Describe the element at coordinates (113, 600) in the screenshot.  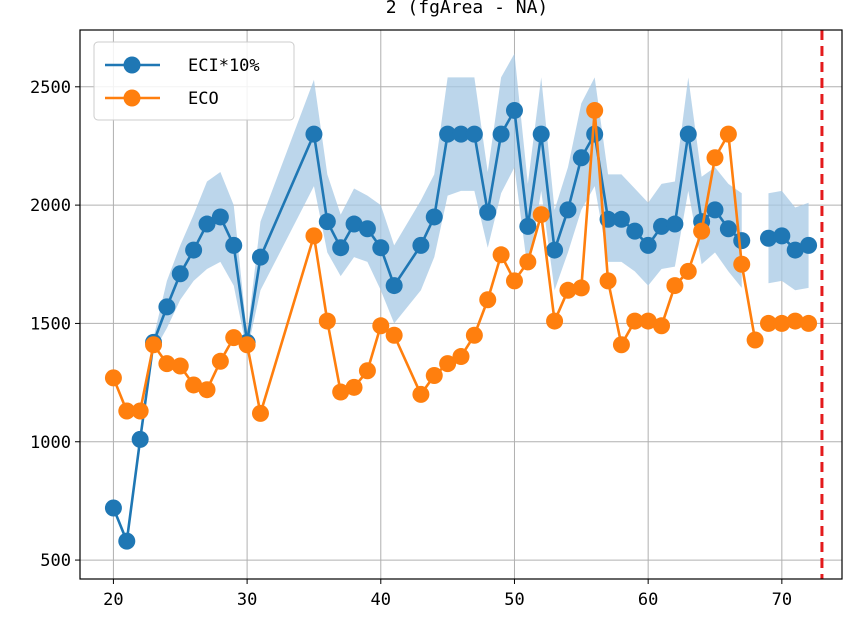
I see `x-tick-label: 20` at that location.